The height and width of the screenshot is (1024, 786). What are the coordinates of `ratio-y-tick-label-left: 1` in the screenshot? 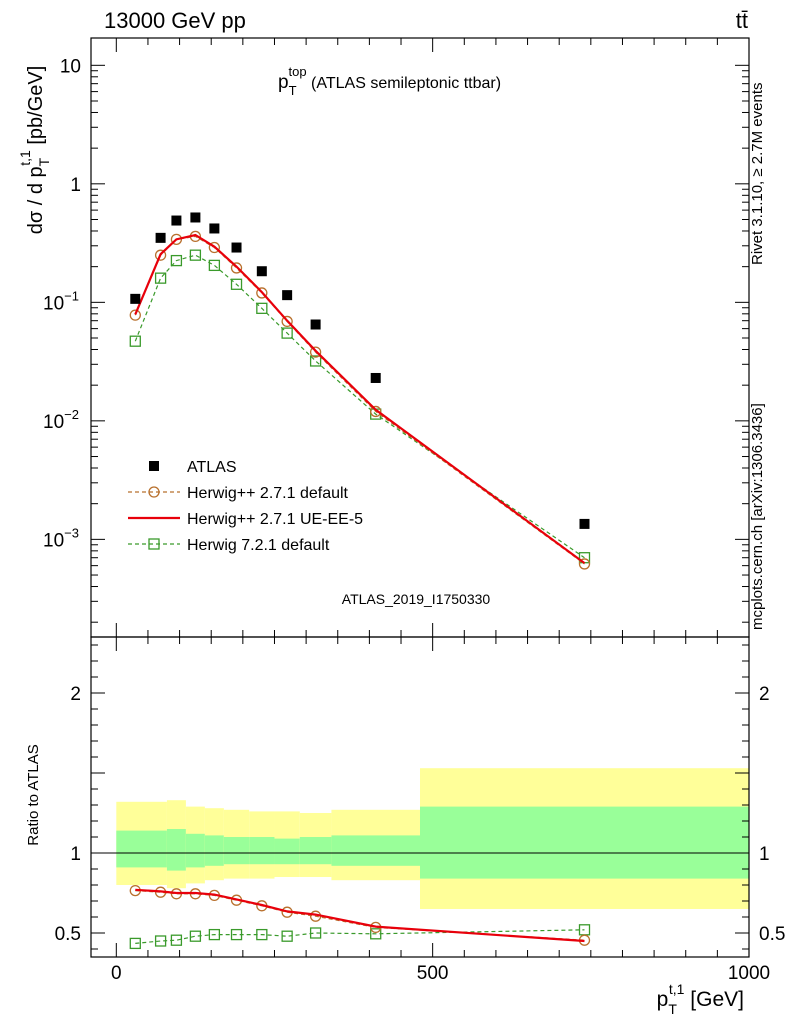 It's located at (75, 854).